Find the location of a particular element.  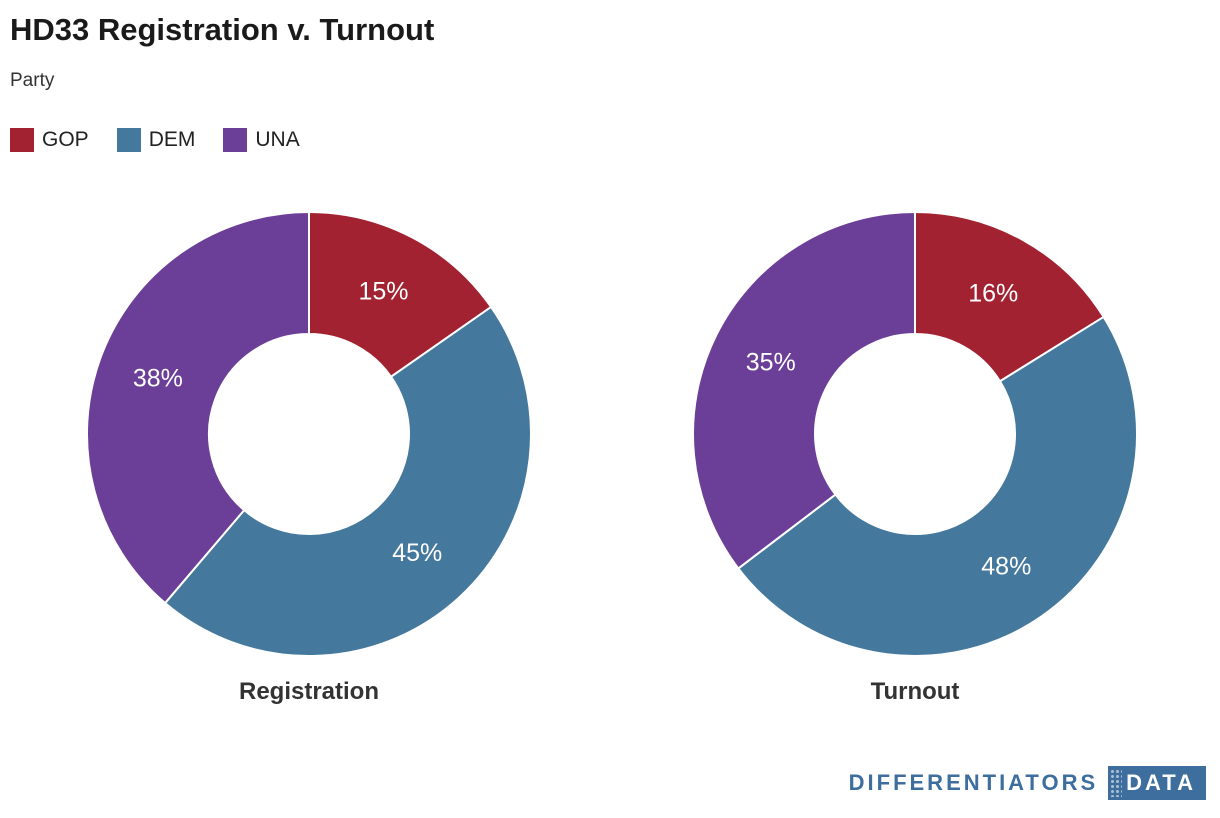

legend-swatch-una is located at coordinates (235, 140).